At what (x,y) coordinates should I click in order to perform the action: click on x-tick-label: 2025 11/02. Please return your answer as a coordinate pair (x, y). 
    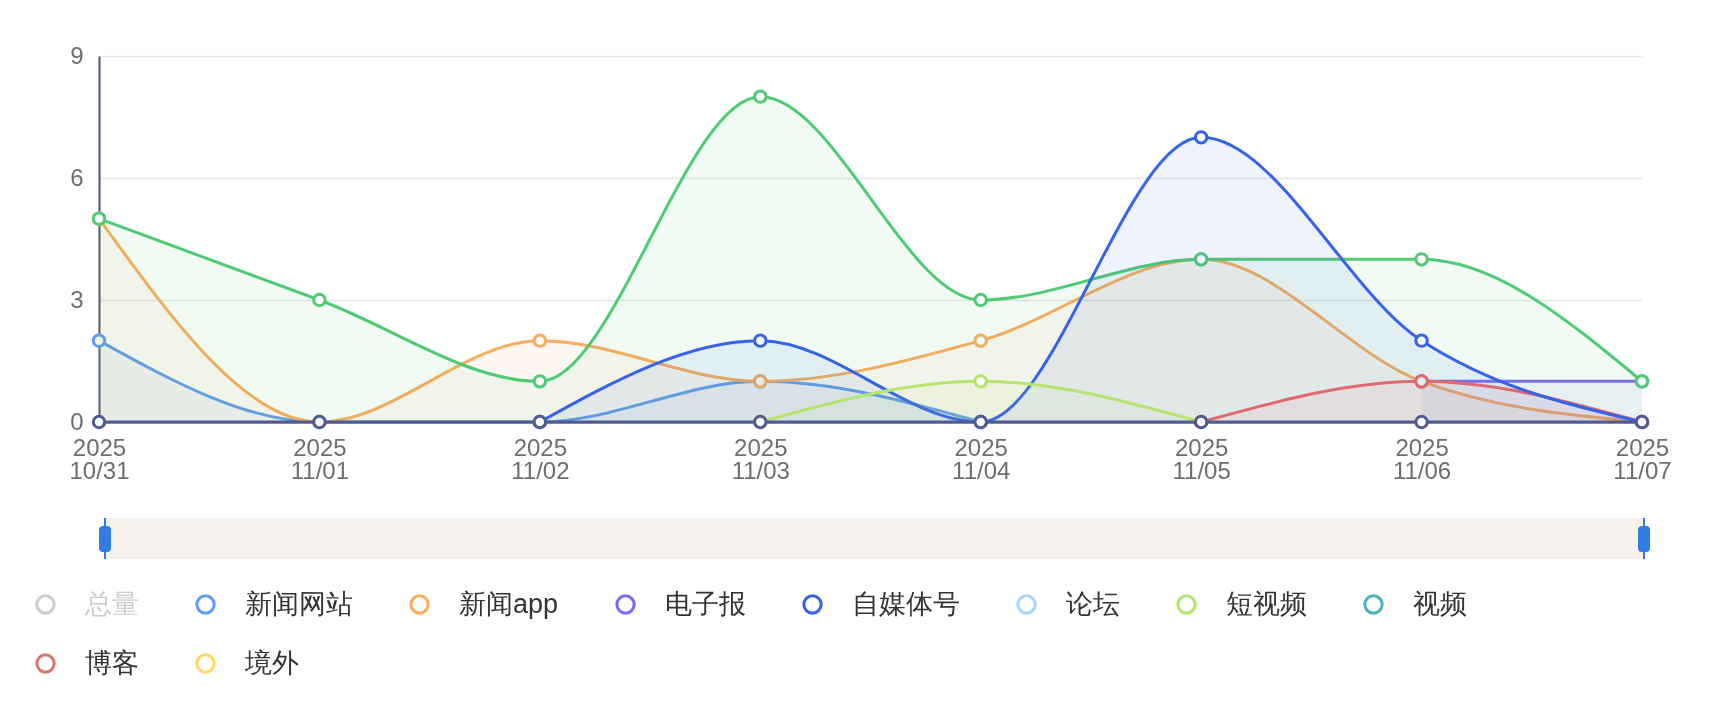
    Looking at the image, I should click on (540, 458).